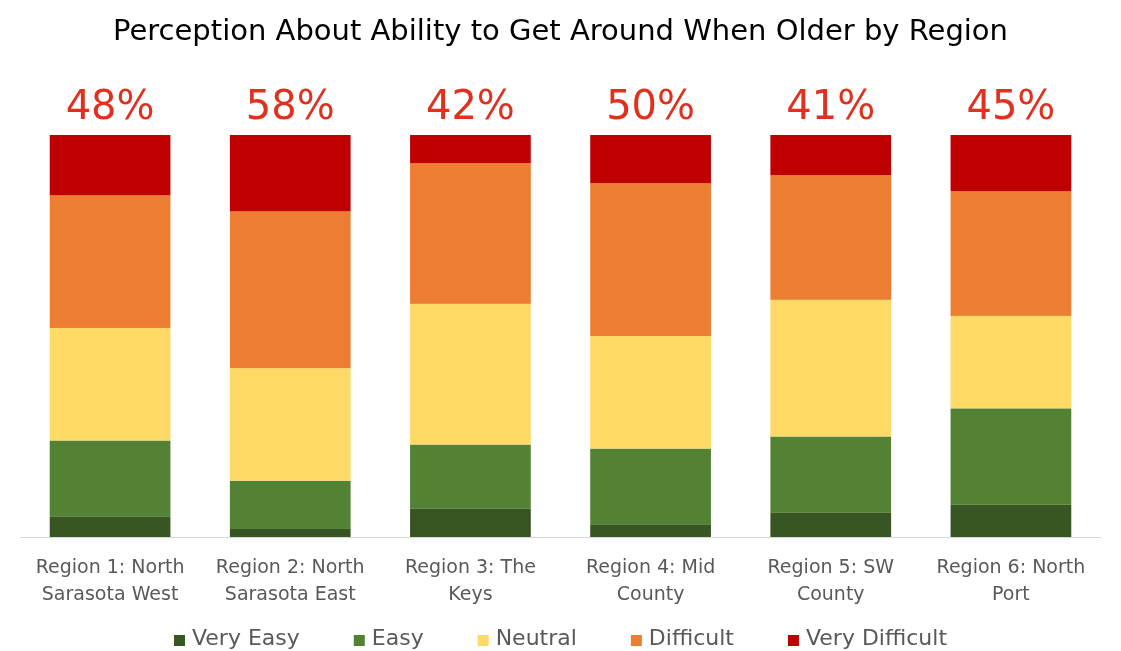 This screenshot has width=1121, height=651. Describe the element at coordinates (1011, 105) in the screenshot. I see `annotation: 45%` at that location.